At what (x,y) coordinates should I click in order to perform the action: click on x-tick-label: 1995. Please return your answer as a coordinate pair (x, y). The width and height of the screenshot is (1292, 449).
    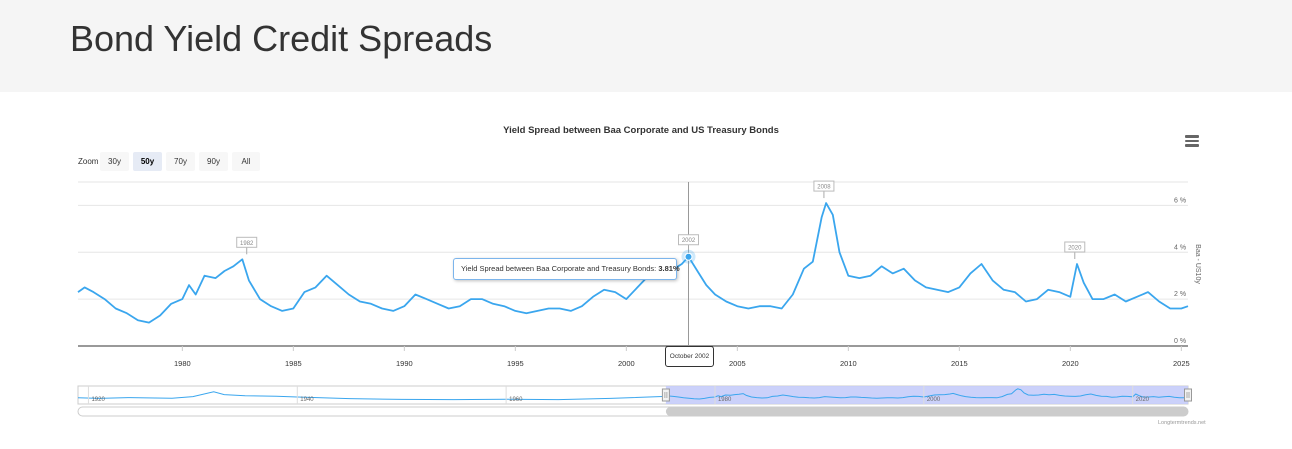
    Looking at the image, I should click on (515, 363).